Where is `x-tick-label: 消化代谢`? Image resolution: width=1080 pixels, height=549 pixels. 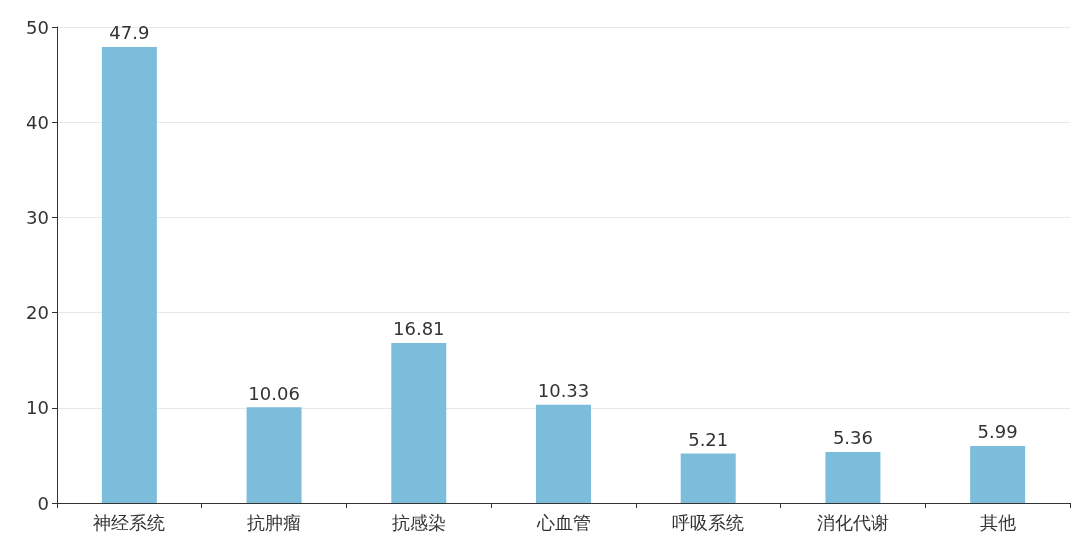
x-tick-label: 消化代谢 is located at coordinates (852, 522).